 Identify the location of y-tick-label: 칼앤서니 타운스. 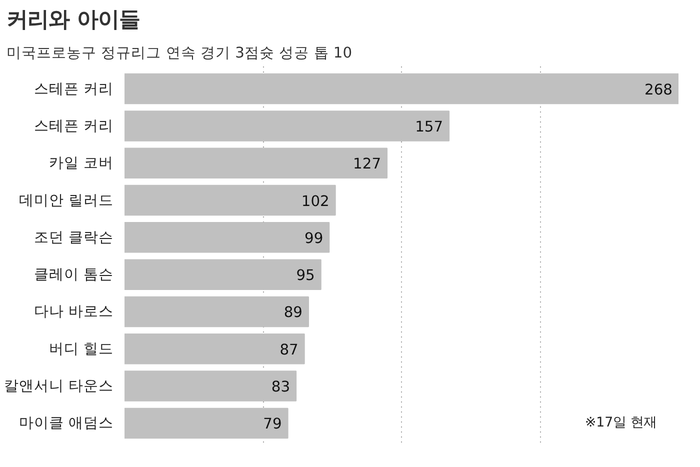
(59, 386).